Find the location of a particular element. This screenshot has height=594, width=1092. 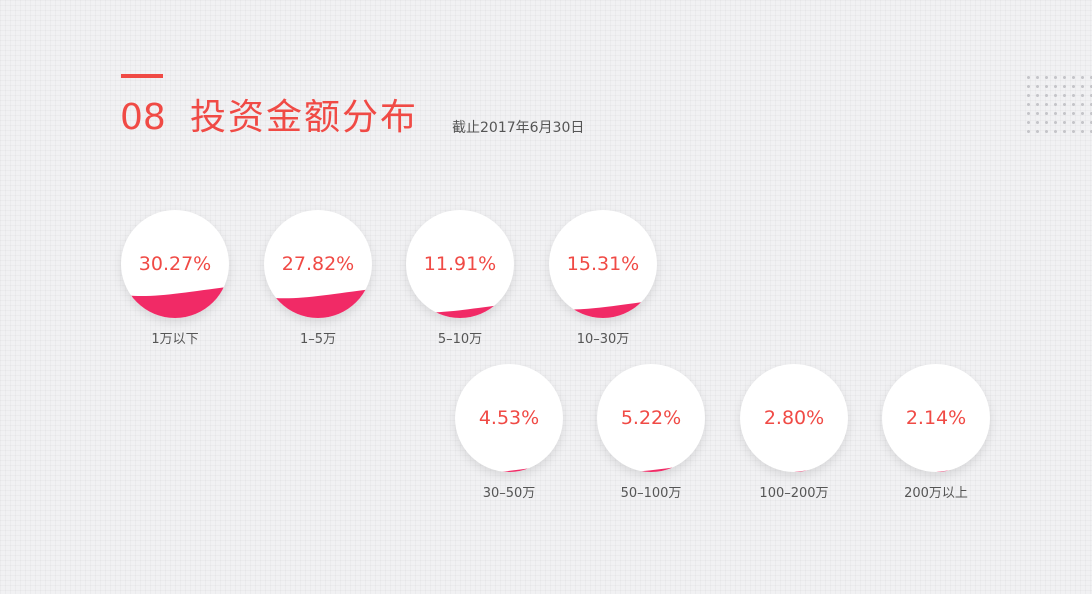

bubble-5: 5.22% 50–100万 is located at coordinates (651, 432).